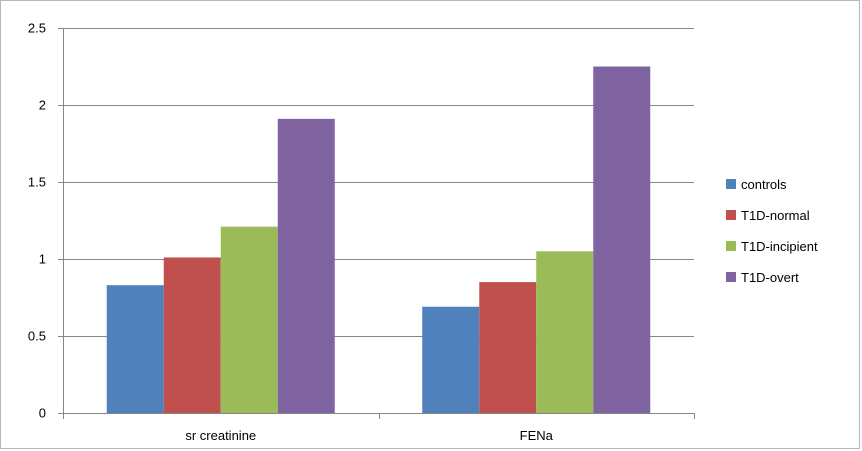 The height and width of the screenshot is (451, 862). I want to click on x-axis-ticks: sr creatinine FENa, so click(440, 428).